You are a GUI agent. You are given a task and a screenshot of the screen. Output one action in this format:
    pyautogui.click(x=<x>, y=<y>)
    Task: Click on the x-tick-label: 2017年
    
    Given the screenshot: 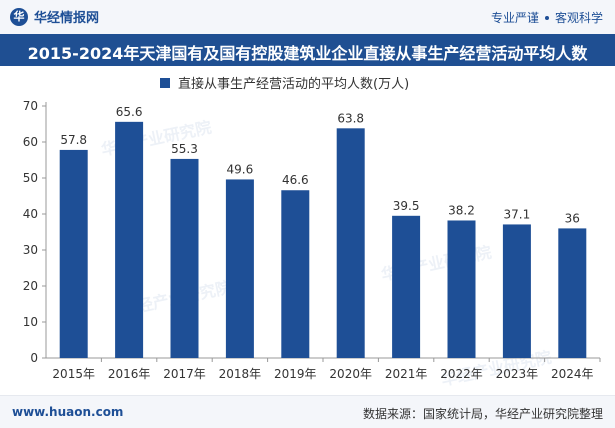 What is the action you would take?
    pyautogui.click(x=184, y=374)
    